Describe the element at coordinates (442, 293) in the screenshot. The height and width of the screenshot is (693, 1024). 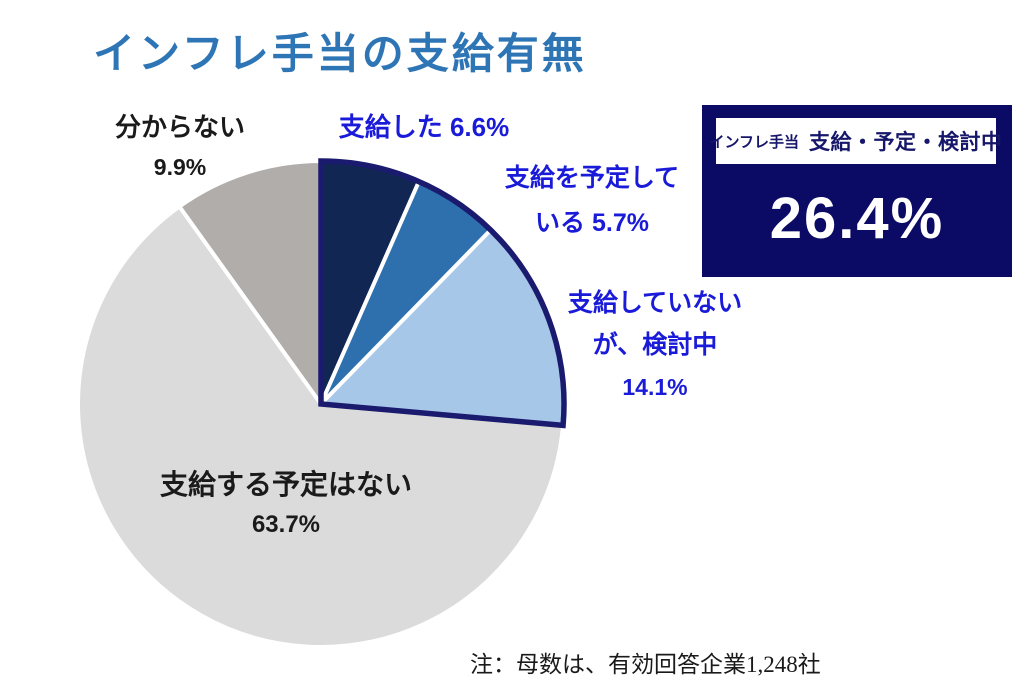
I see `highlight-group-outline` at that location.